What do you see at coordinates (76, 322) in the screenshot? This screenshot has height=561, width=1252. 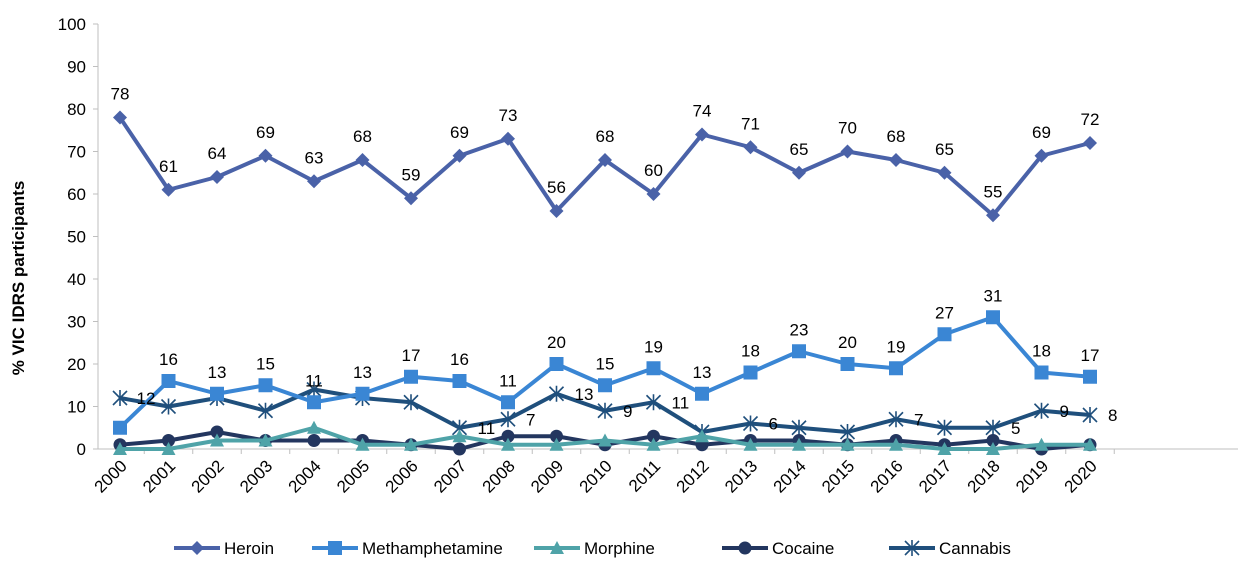 I see `y-tick-label: 30` at bounding box center [76, 322].